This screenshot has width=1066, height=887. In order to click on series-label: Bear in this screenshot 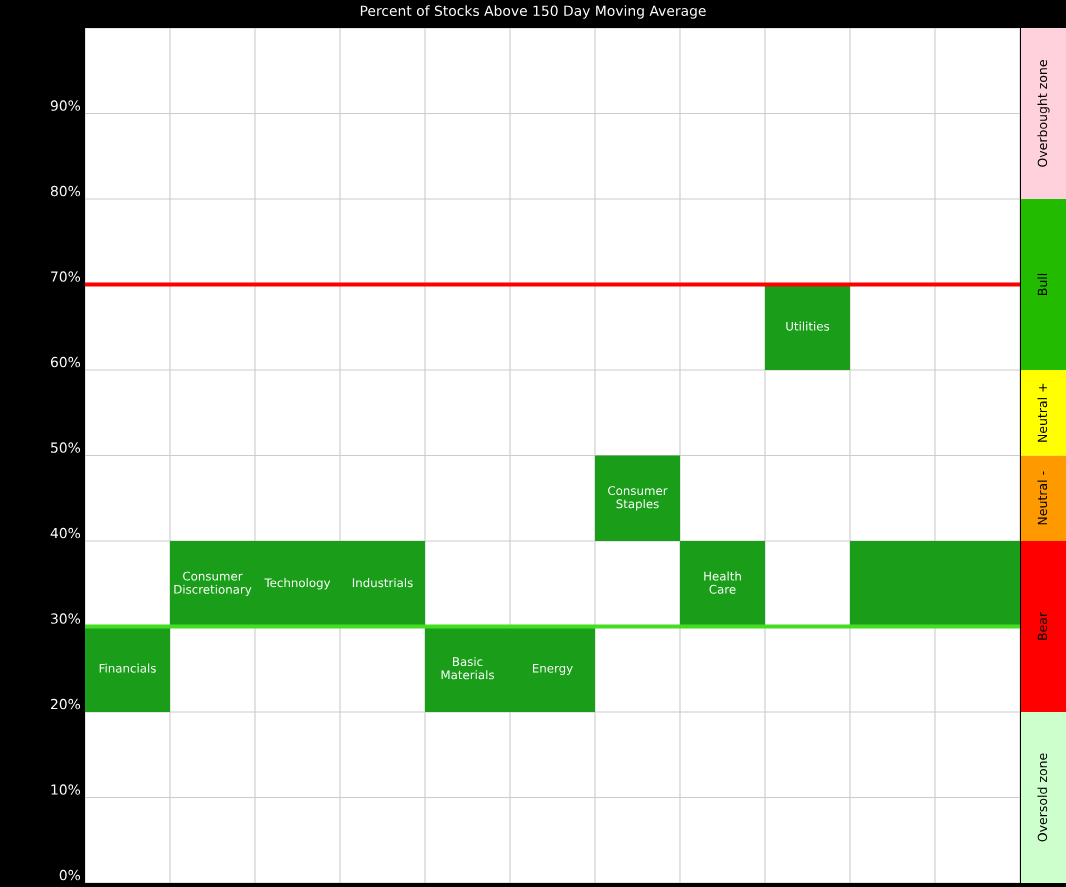, I will do `click(1042, 625)`.